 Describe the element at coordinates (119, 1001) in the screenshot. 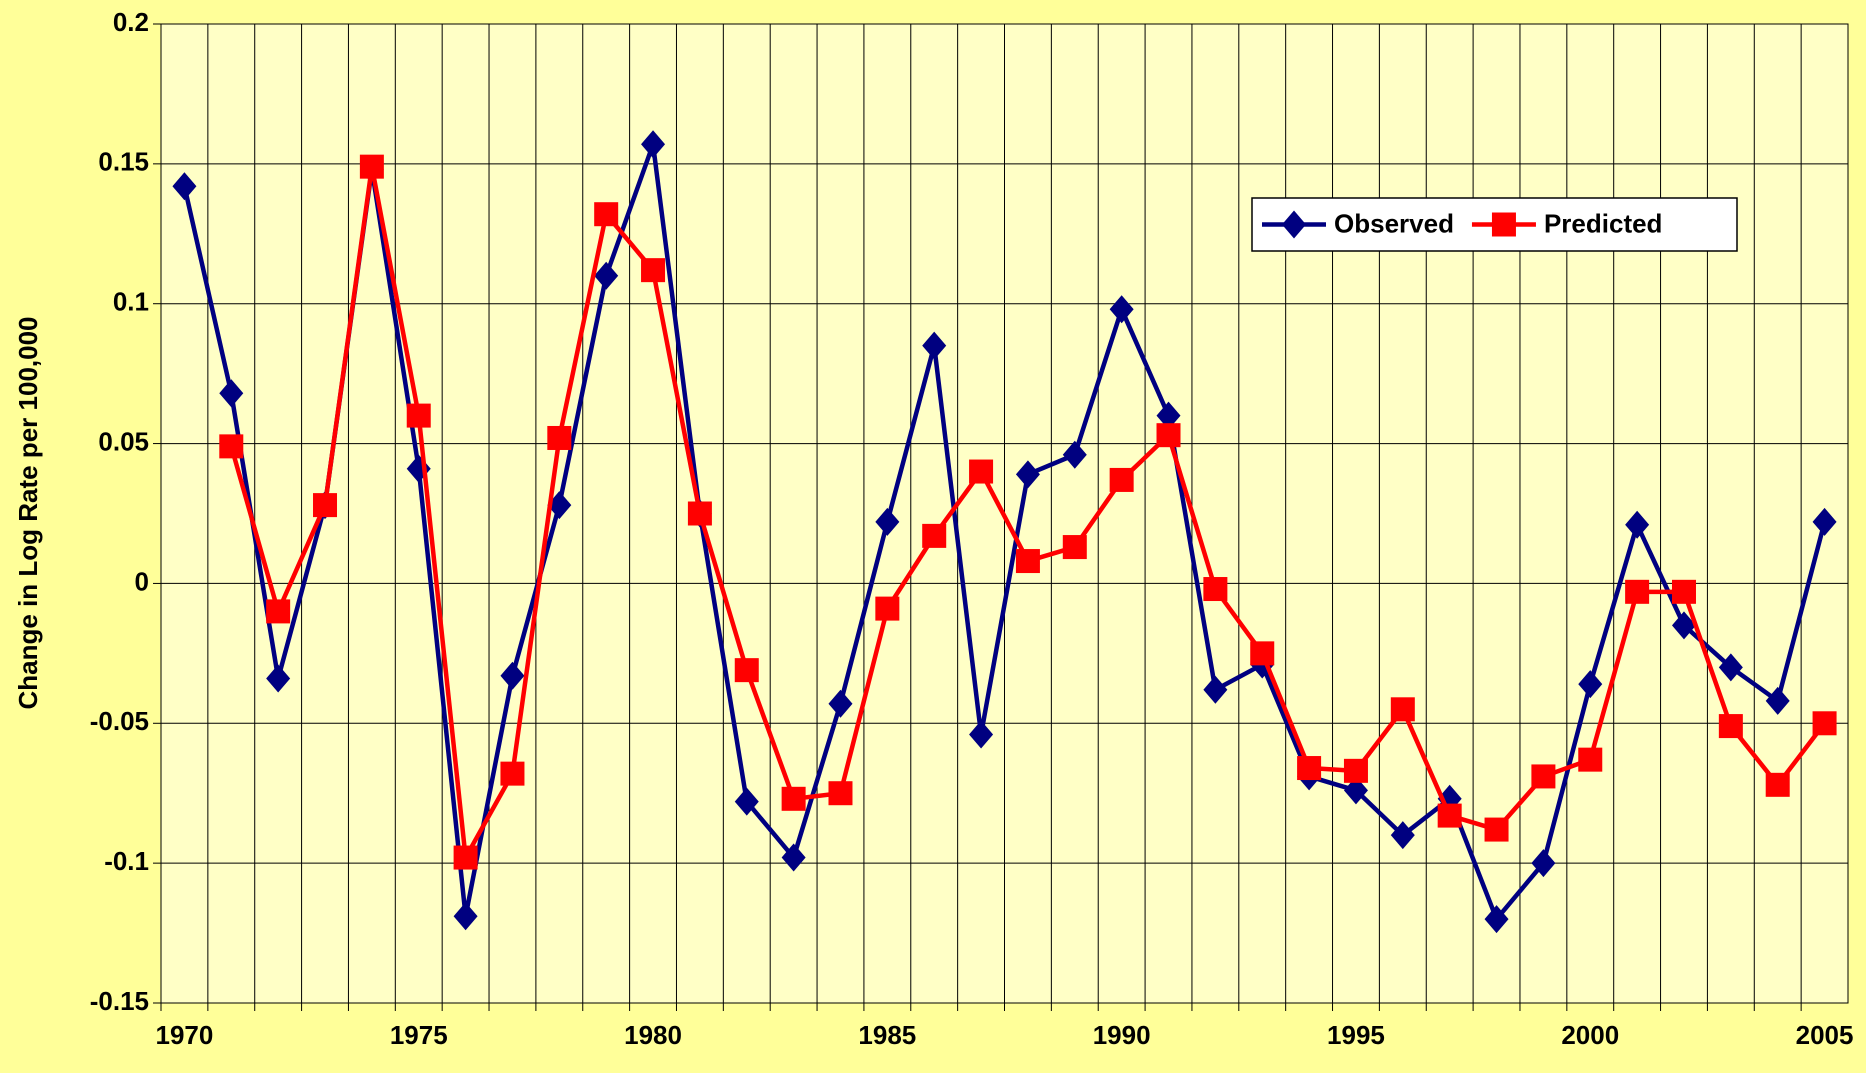

I see `y-tick-label: -0.15` at that location.